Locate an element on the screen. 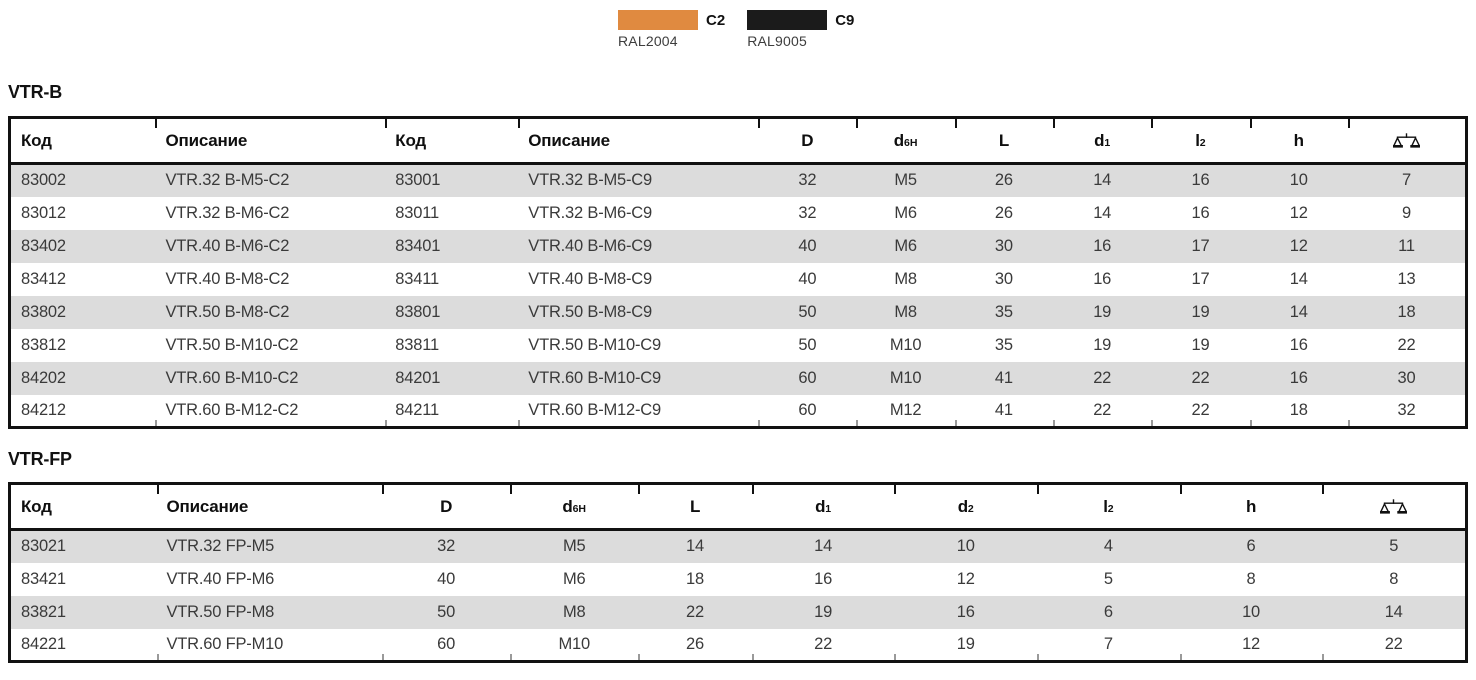 The image size is (1476, 680). color-swatch-black is located at coordinates (787, 20).